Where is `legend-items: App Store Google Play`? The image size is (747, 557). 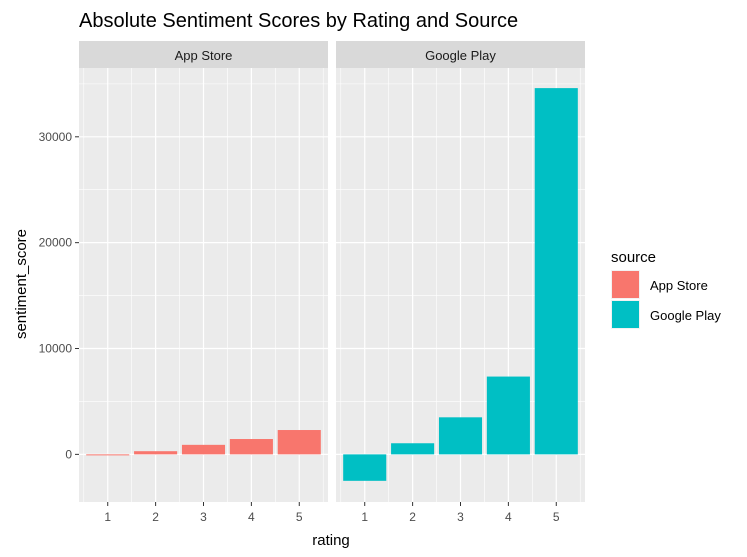
legend-items: App Store Google Play is located at coordinates (666, 299).